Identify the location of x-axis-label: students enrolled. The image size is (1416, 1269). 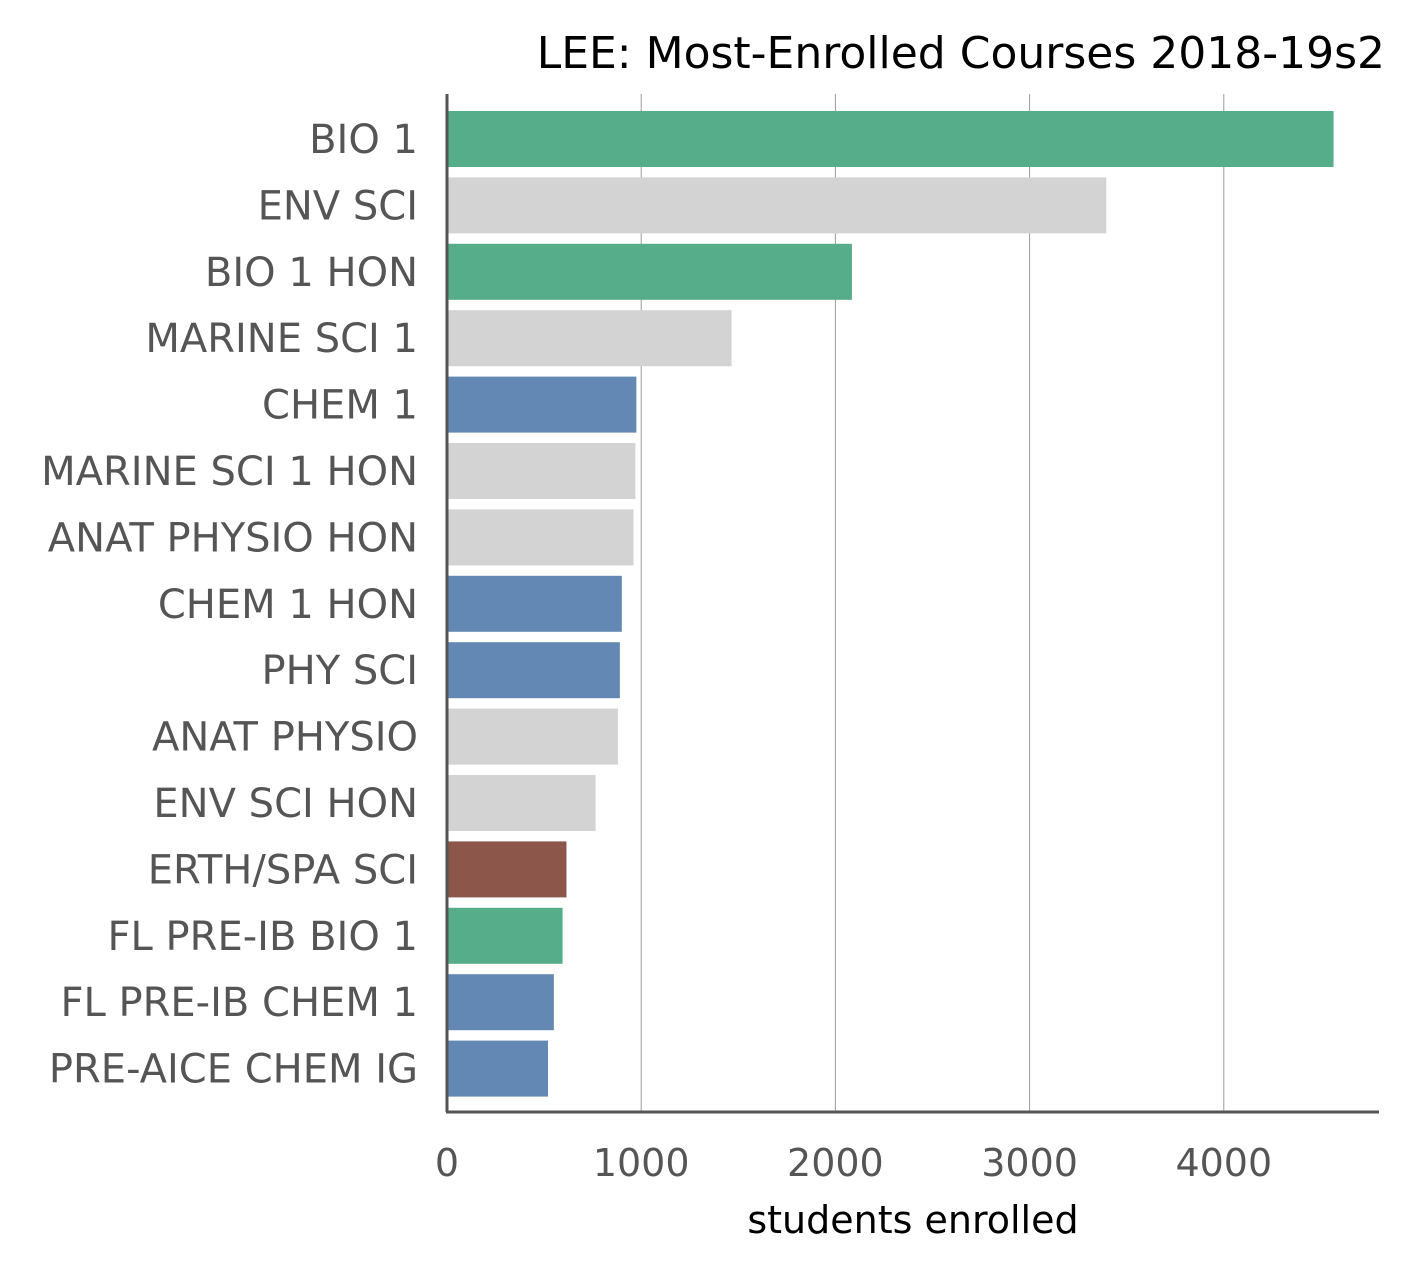
(912, 1220).